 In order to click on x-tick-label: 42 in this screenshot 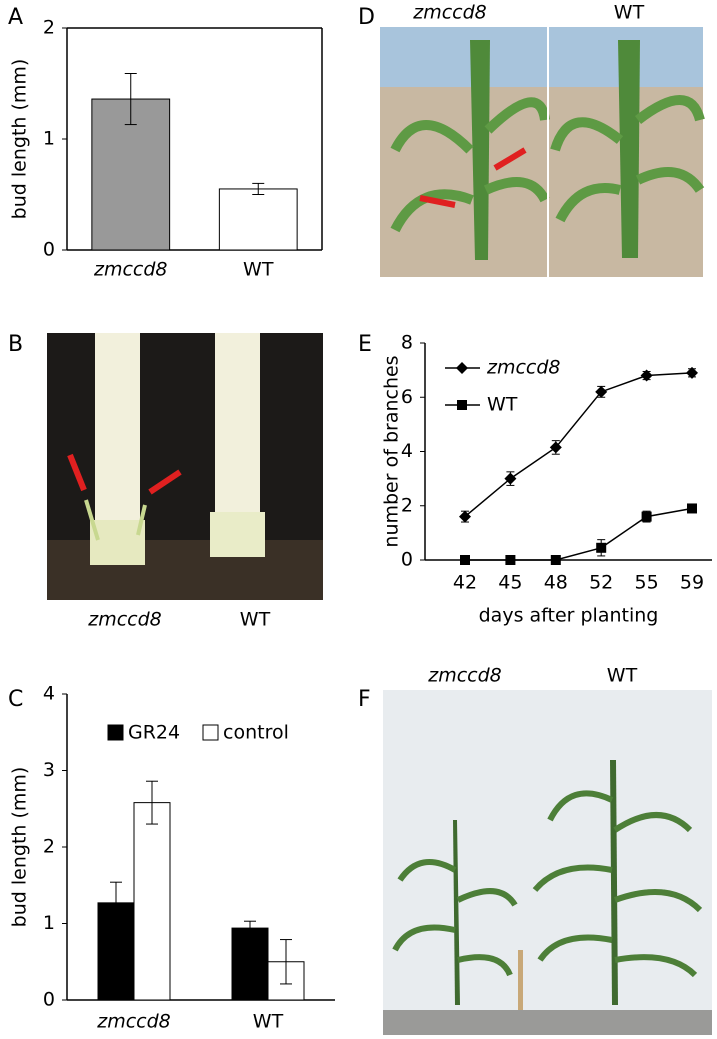, I will do `click(465, 583)`.